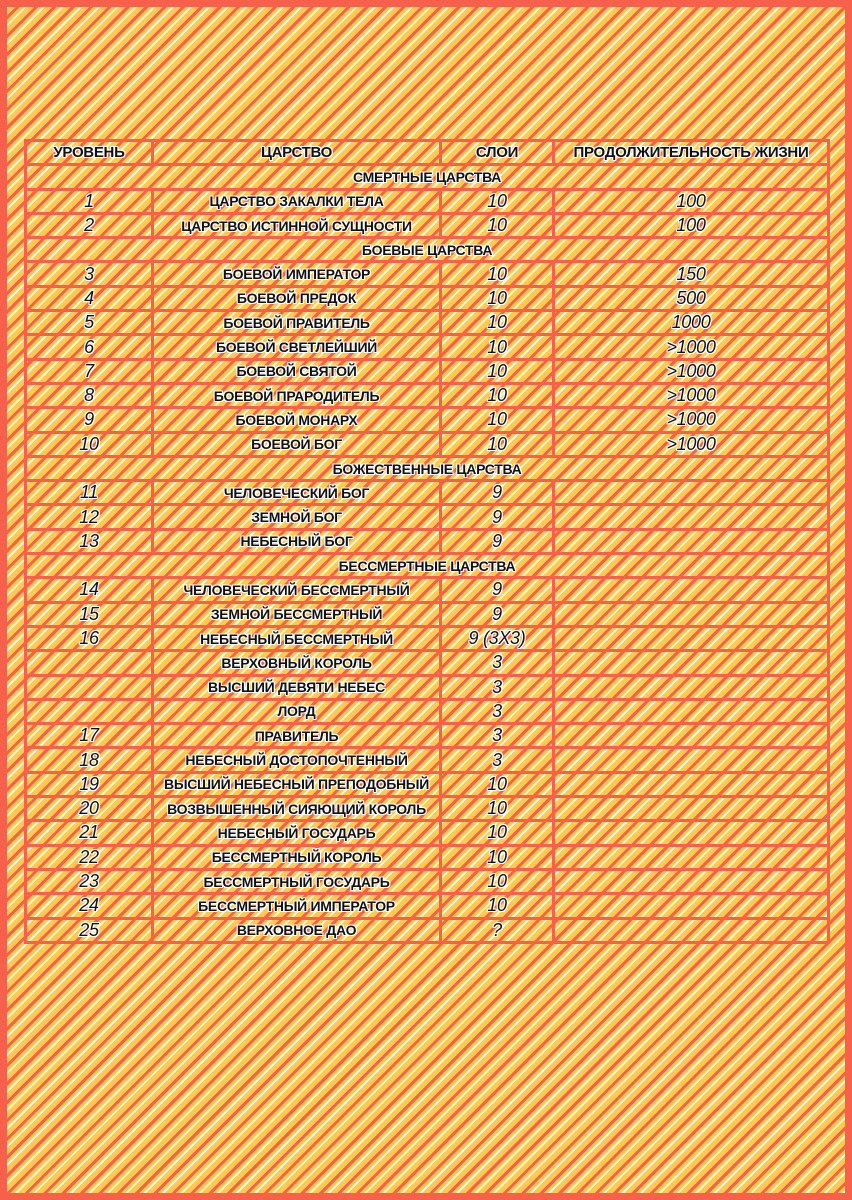  What do you see at coordinates (296, 711) in the screenshot?
I see `cell-realm: Лорд` at bounding box center [296, 711].